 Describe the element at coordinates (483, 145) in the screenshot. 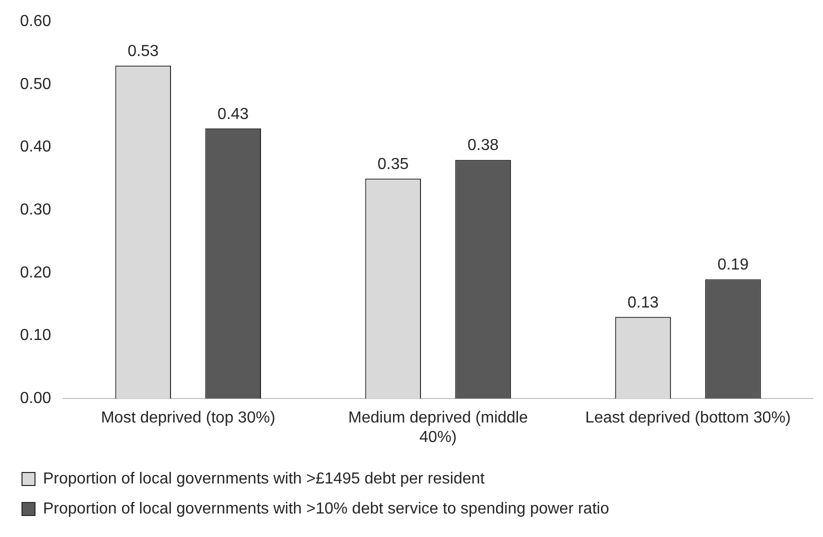

I see `data-label: 0.38` at that location.